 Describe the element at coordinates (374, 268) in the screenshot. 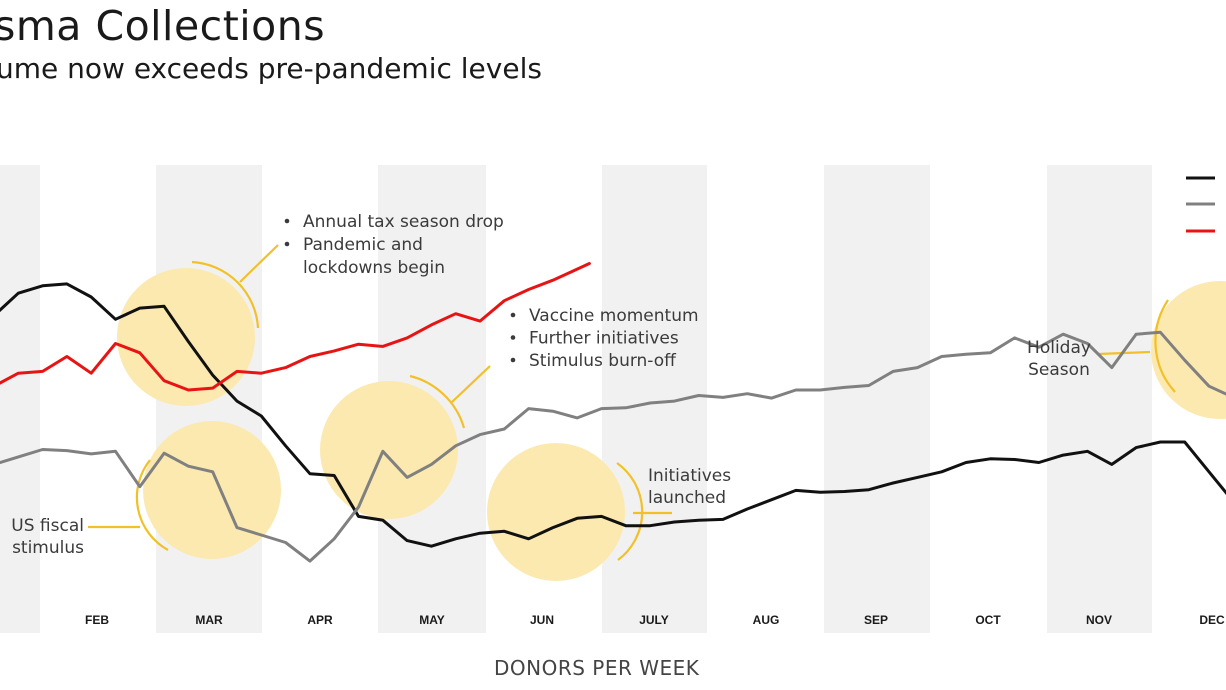

I see `annotation-text: lockdowns begin` at that location.